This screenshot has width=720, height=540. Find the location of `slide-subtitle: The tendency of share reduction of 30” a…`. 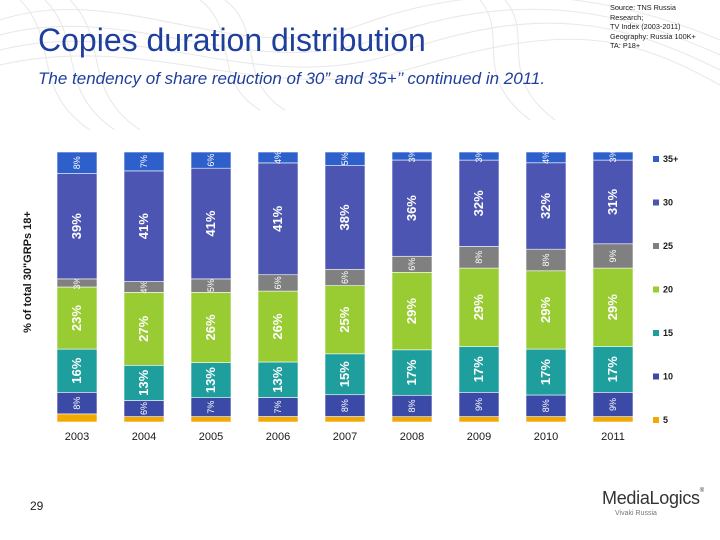

slide-subtitle: The tendency of share reduction of 30” a… is located at coordinates (292, 78).